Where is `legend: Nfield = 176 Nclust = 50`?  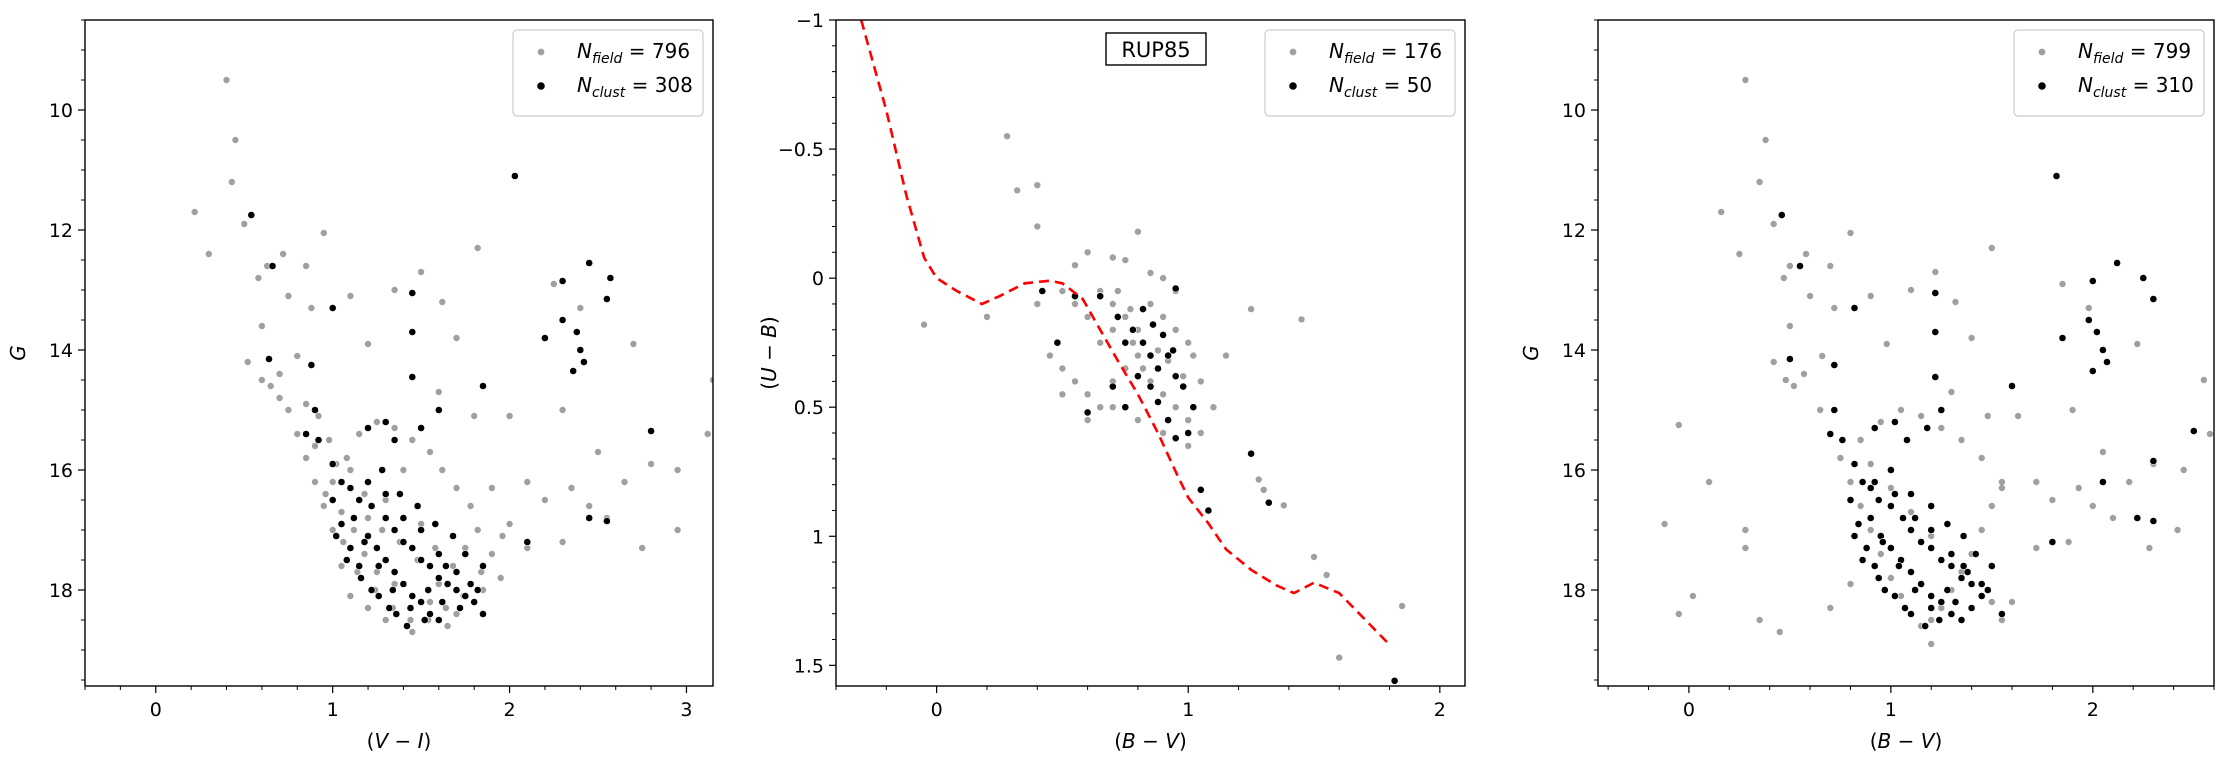
legend: Nfield = 176 Nclust = 50 is located at coordinates (1360, 73).